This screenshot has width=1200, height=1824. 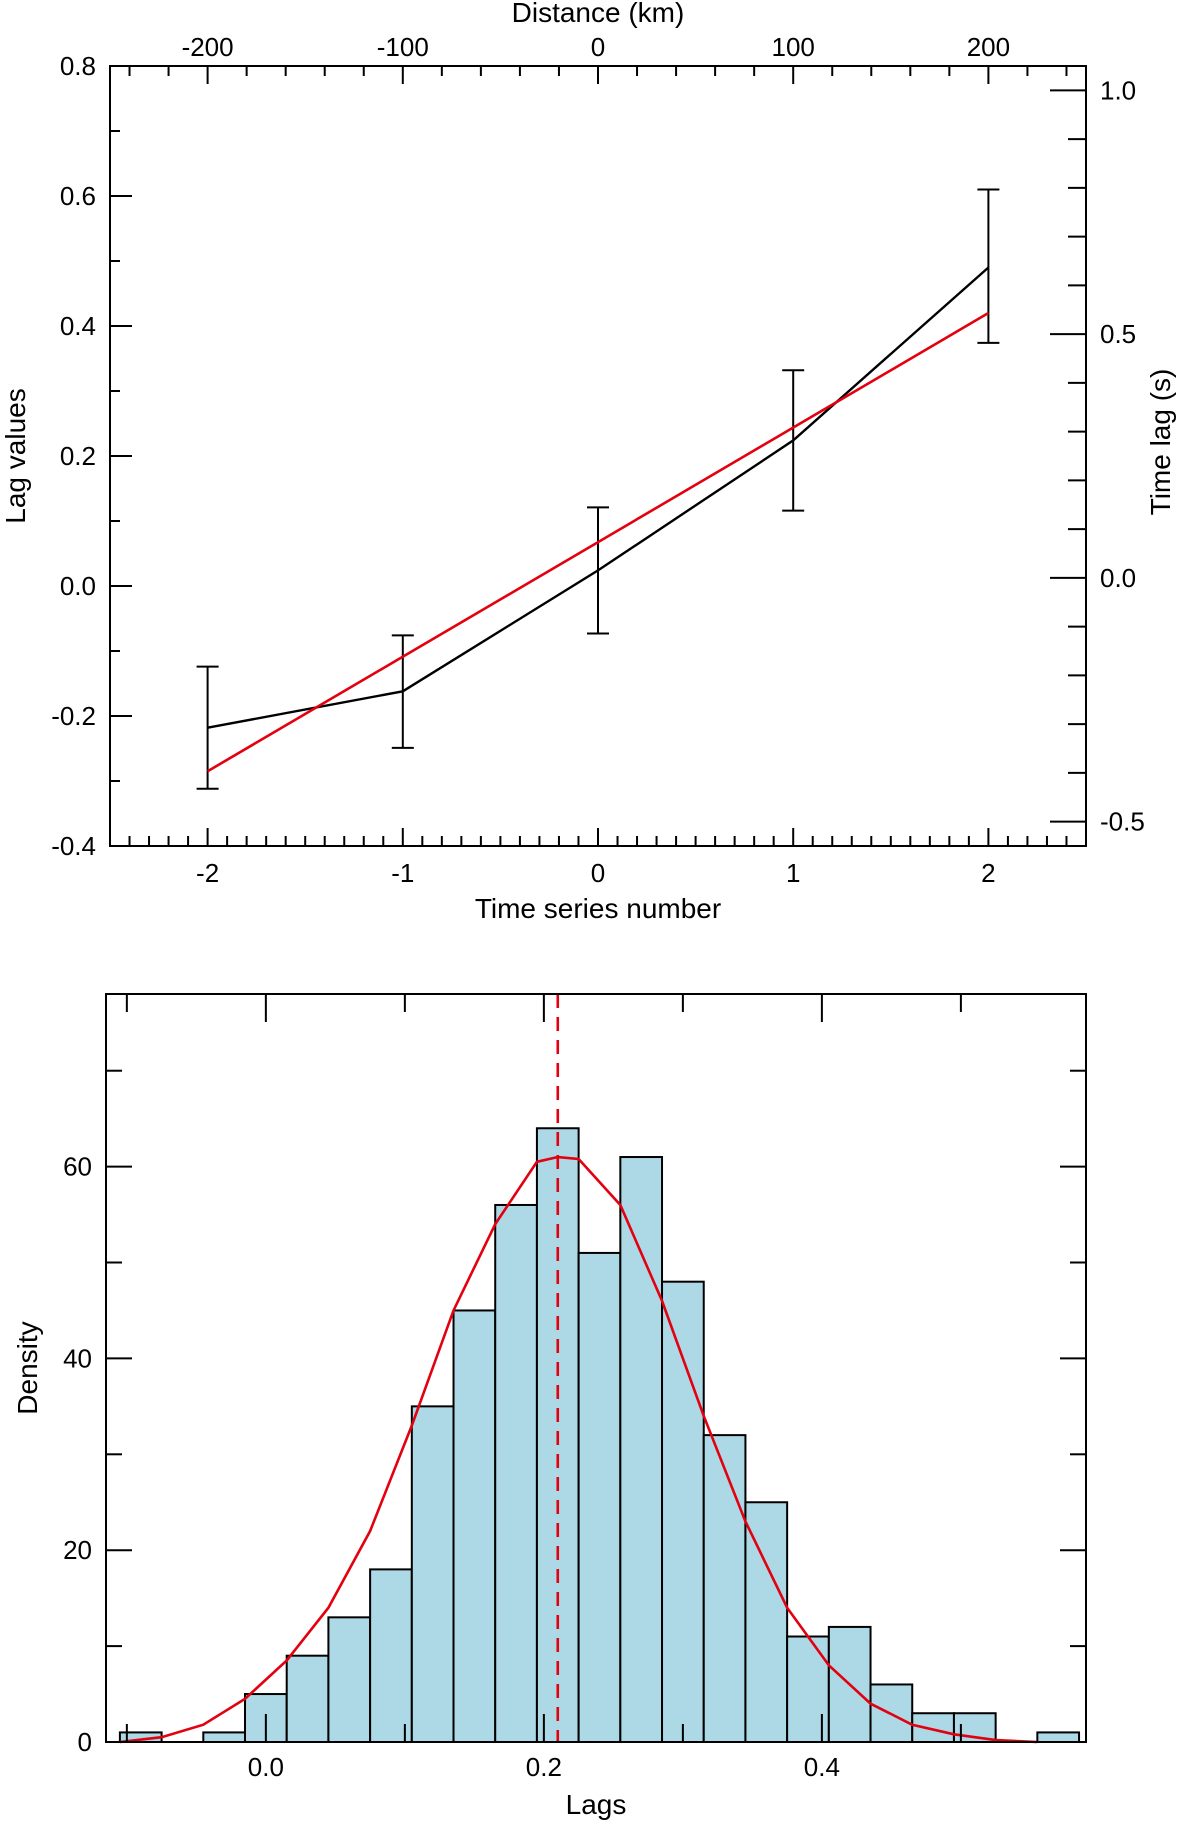 What do you see at coordinates (78, 196) in the screenshot?
I see `y-tick-label: 0.6` at bounding box center [78, 196].